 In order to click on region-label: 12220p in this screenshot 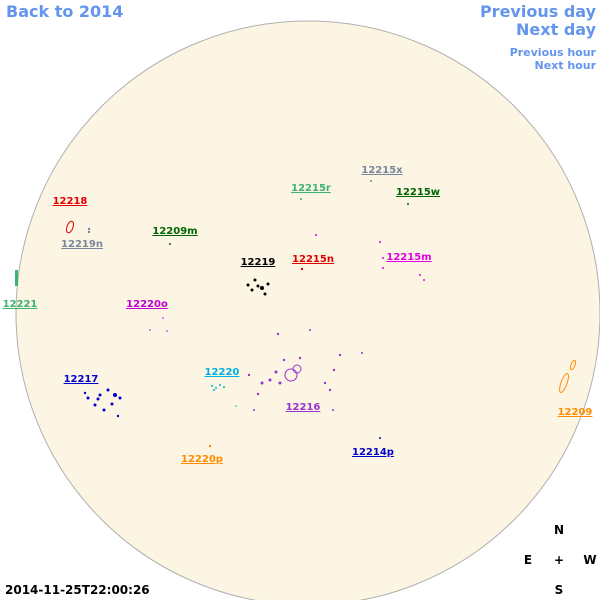, I will do `click(202, 459)`.